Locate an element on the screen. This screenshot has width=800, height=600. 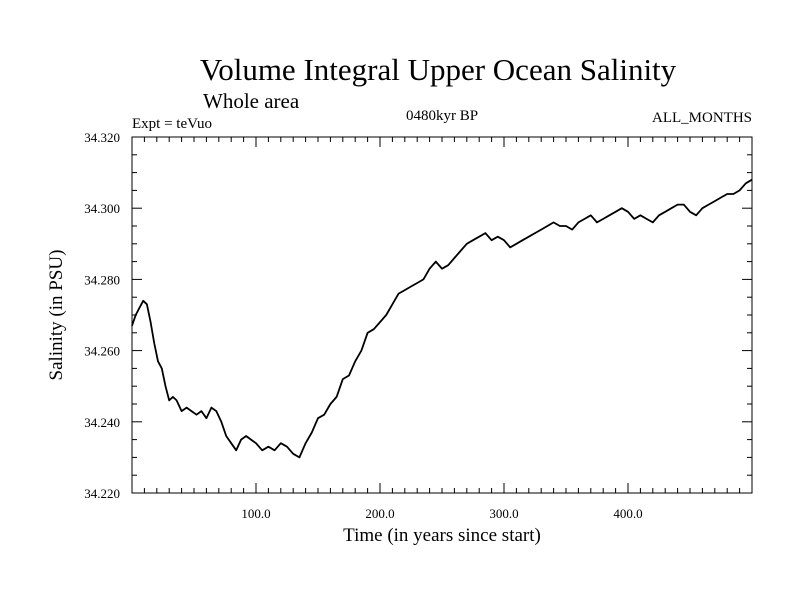
y-tick-label: 34.280 is located at coordinates (102, 279).